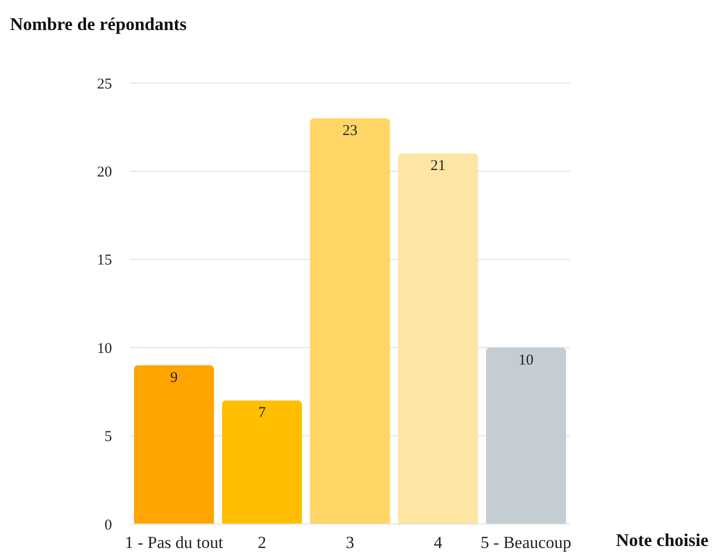 The height and width of the screenshot is (552, 719). What do you see at coordinates (98, 24) in the screenshot?
I see `y-axis-title: Nombre de répondants` at bounding box center [98, 24].